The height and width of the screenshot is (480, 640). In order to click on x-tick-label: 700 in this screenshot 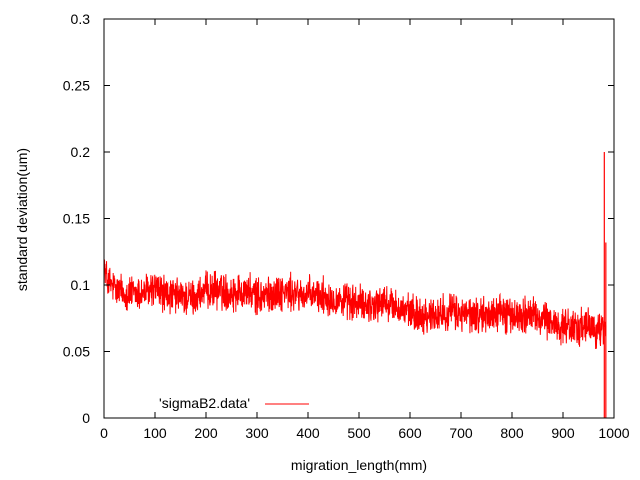, I will do `click(461, 433)`.